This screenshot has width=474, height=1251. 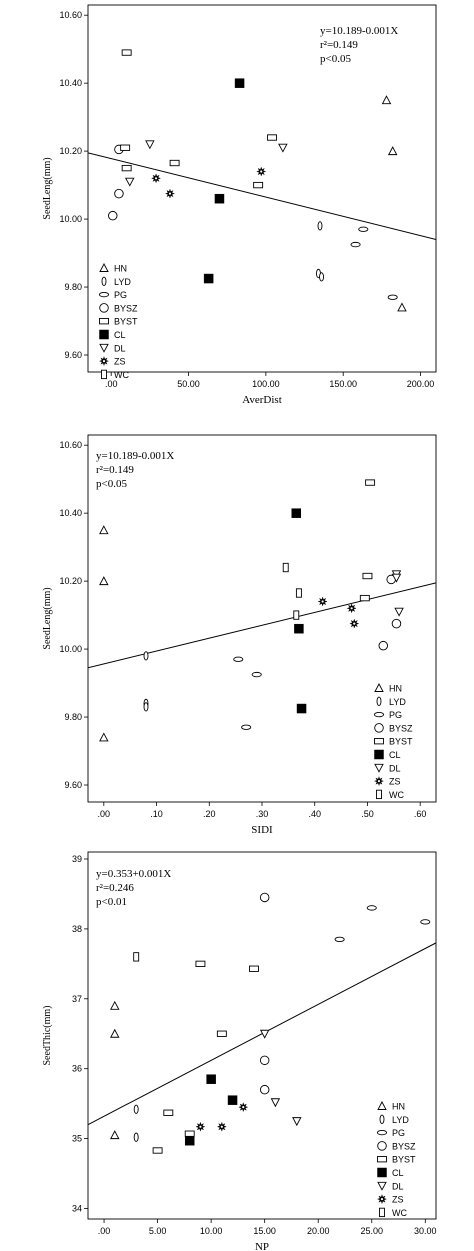 What do you see at coordinates (77, 1069) in the screenshot?
I see `y-tick-label: 36` at bounding box center [77, 1069].